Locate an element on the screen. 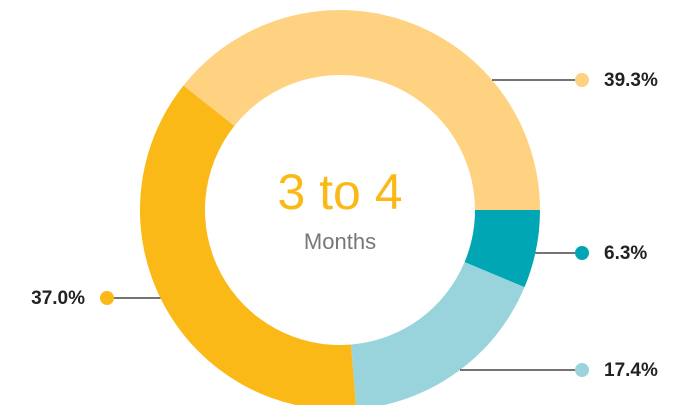 The height and width of the screenshot is (405, 695). value-label: 37.0% is located at coordinates (58, 298).